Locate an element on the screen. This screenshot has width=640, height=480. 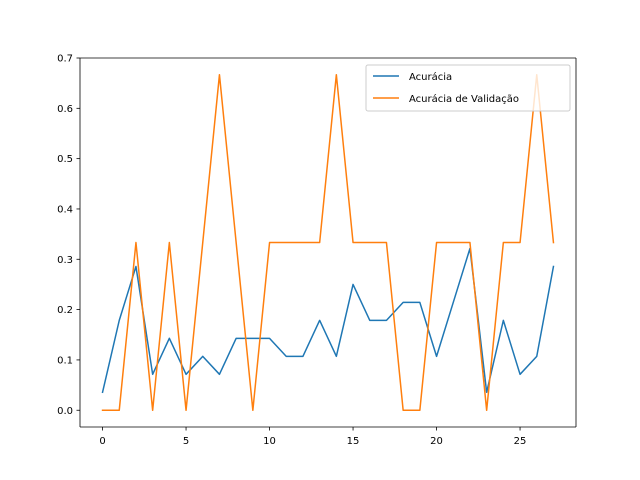
x-tick-label: 0 is located at coordinates (102, 441).